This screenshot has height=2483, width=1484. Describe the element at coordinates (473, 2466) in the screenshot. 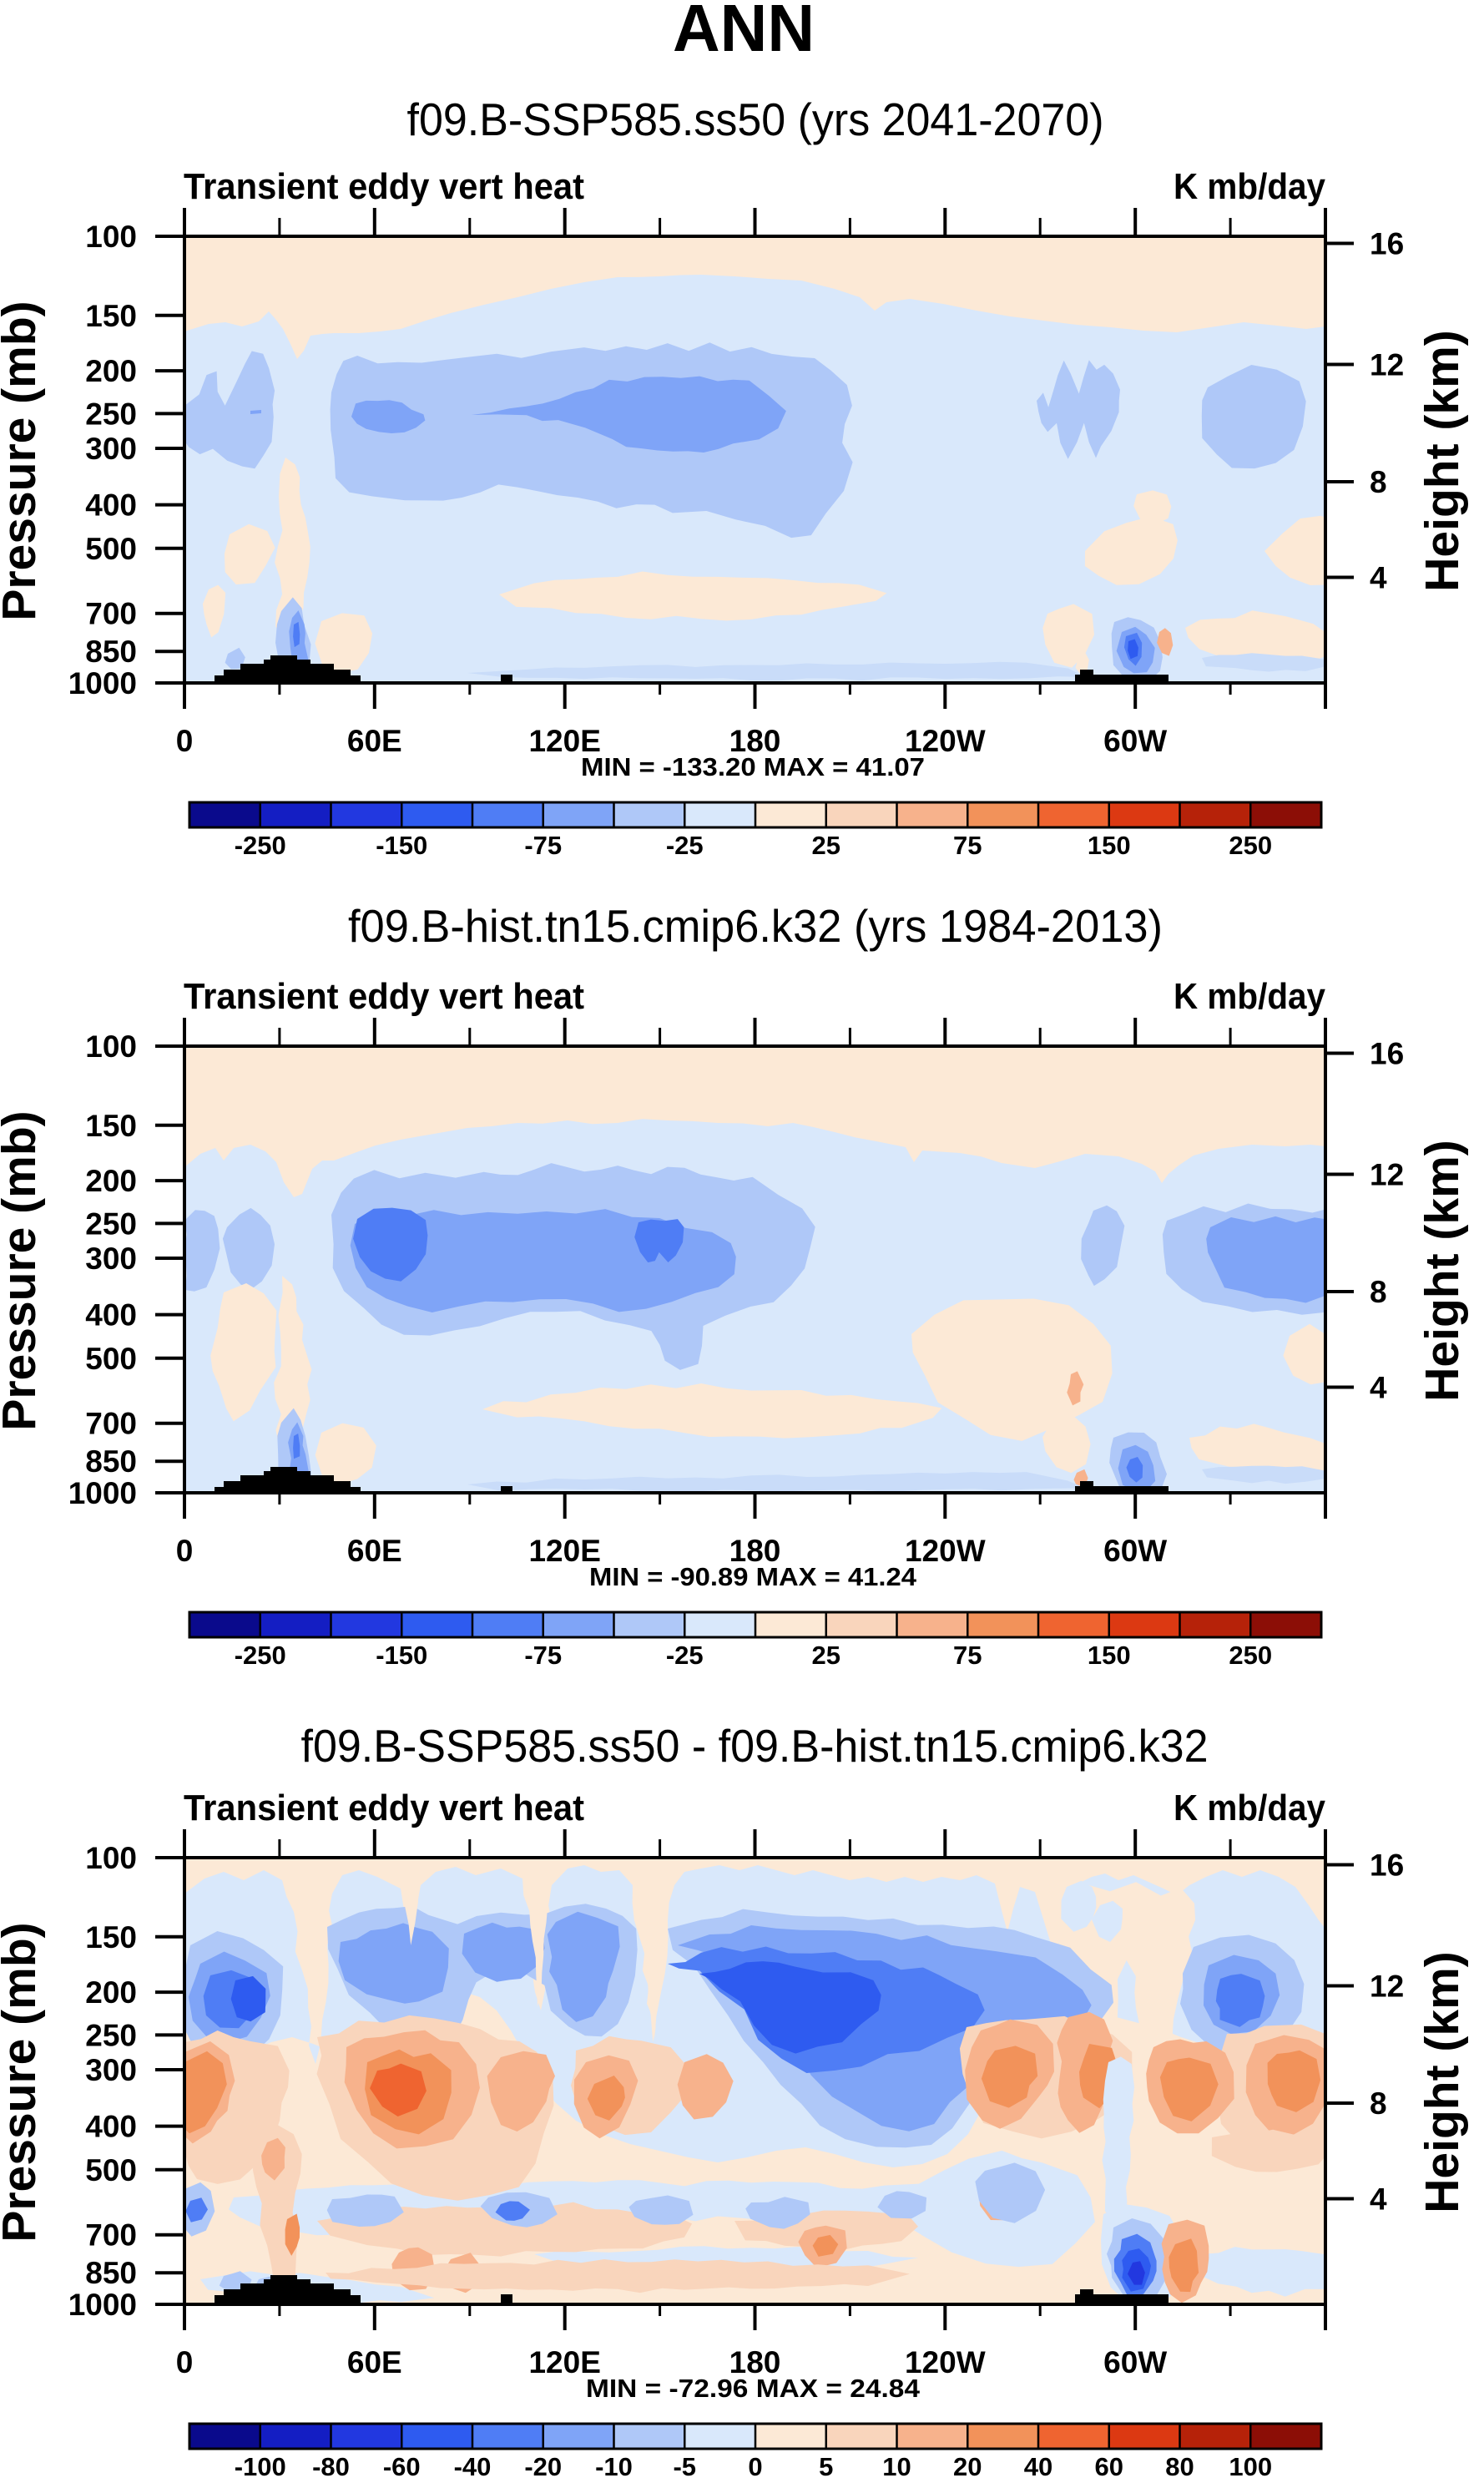

I see `svg-text: -40` at that location.